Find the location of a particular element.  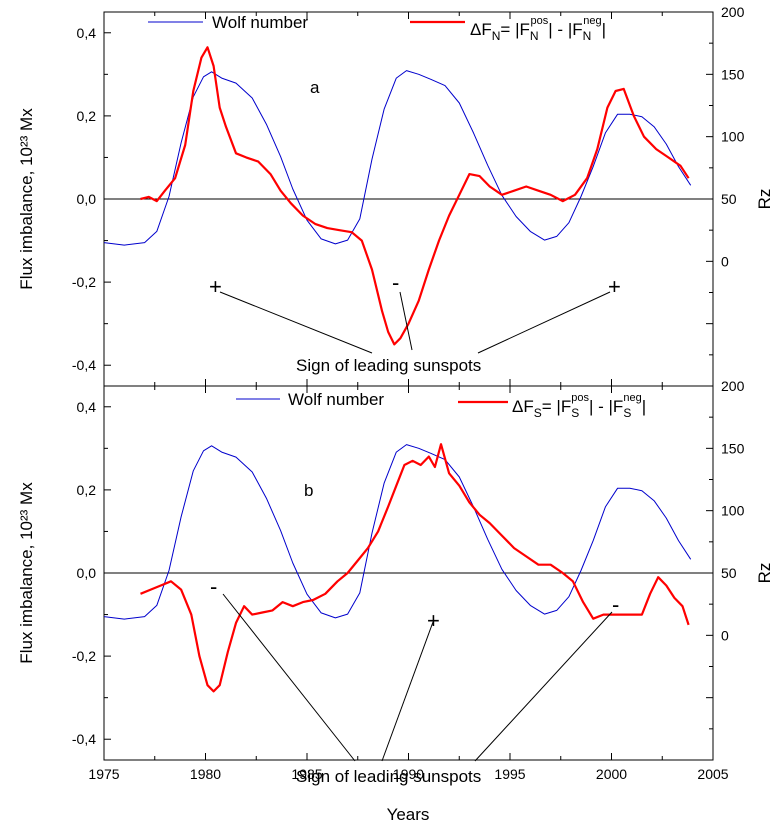

panel-a-annotation: Sign of leading sunspots is located at coordinates (388, 365).